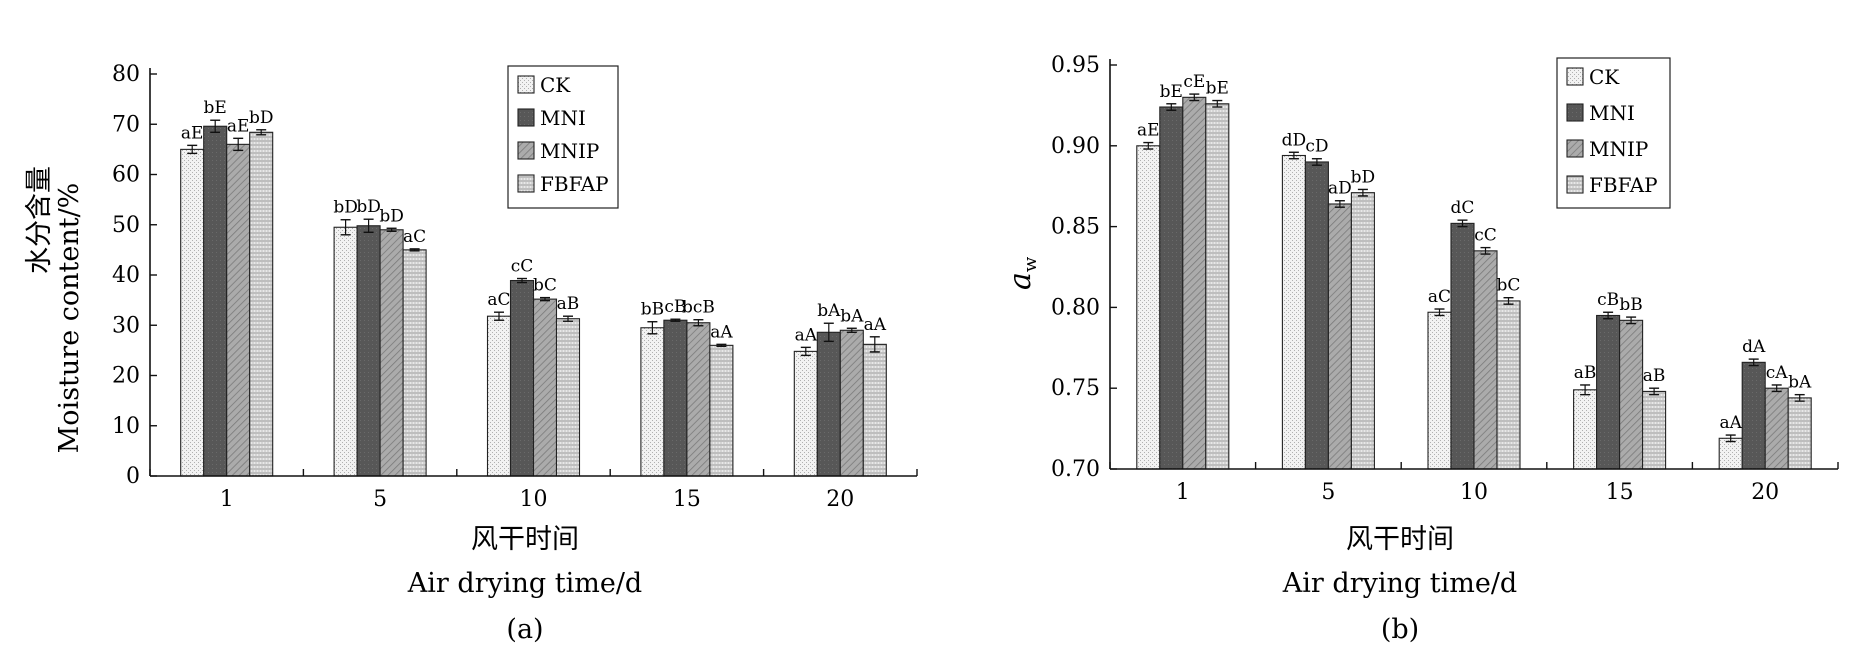 The image size is (1873, 658). I want to click on panel-label-b: (b), so click(1400, 629).